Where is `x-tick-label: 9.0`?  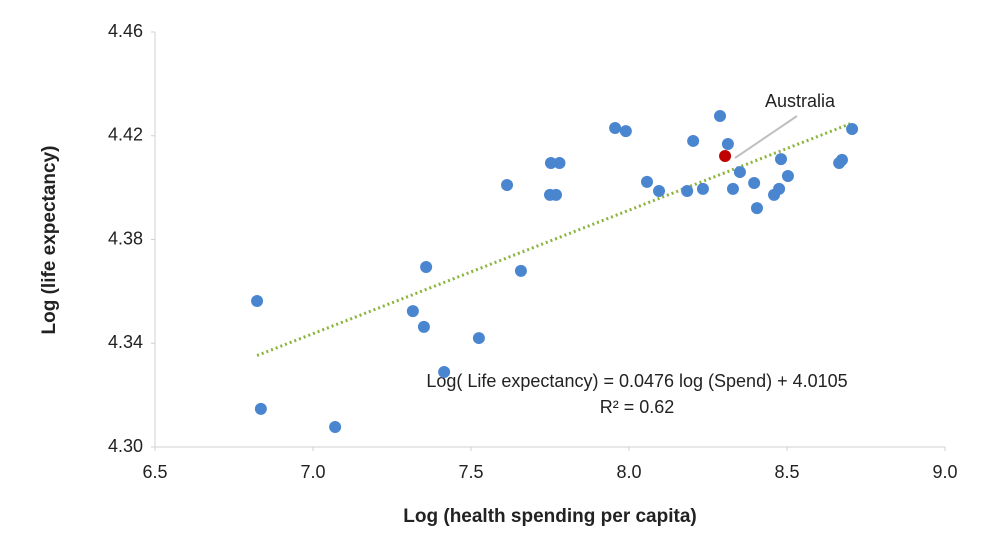
x-tick-label: 9.0 is located at coordinates (944, 472).